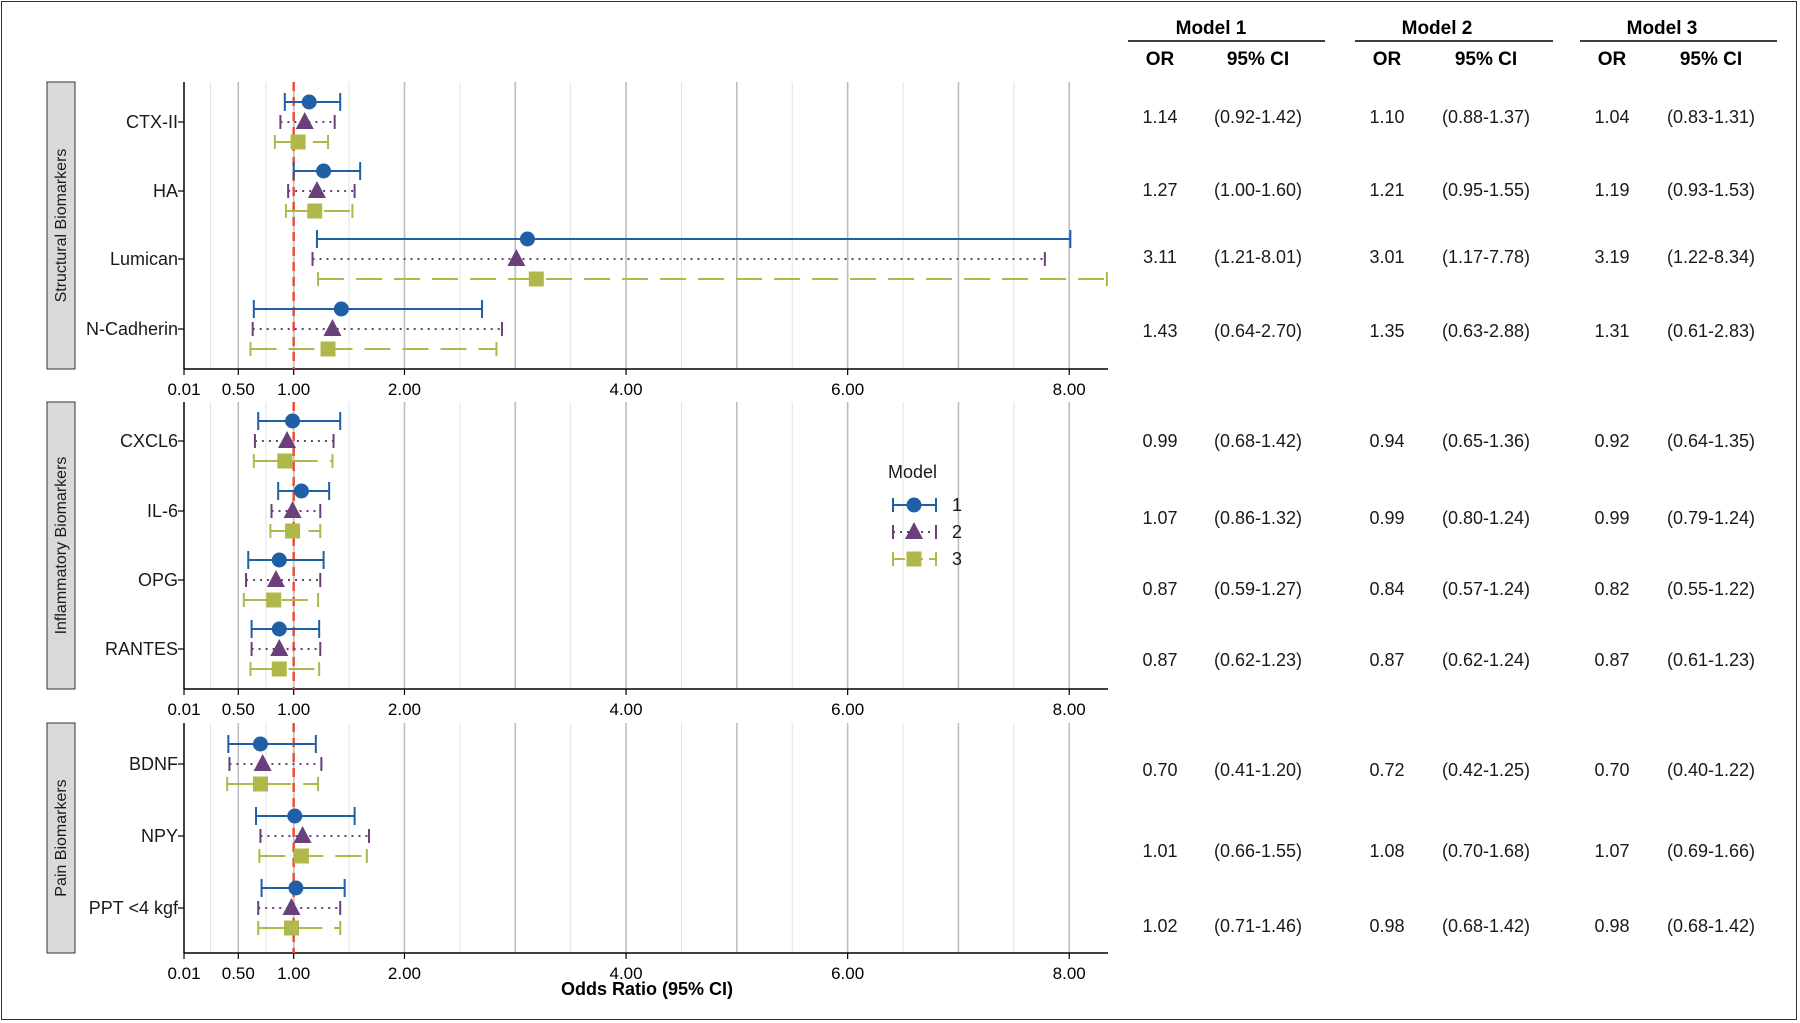 The image size is (1800, 1023). Describe the element at coordinates (1611, 589) in the screenshot. I see `or-value: 0.82` at that location.